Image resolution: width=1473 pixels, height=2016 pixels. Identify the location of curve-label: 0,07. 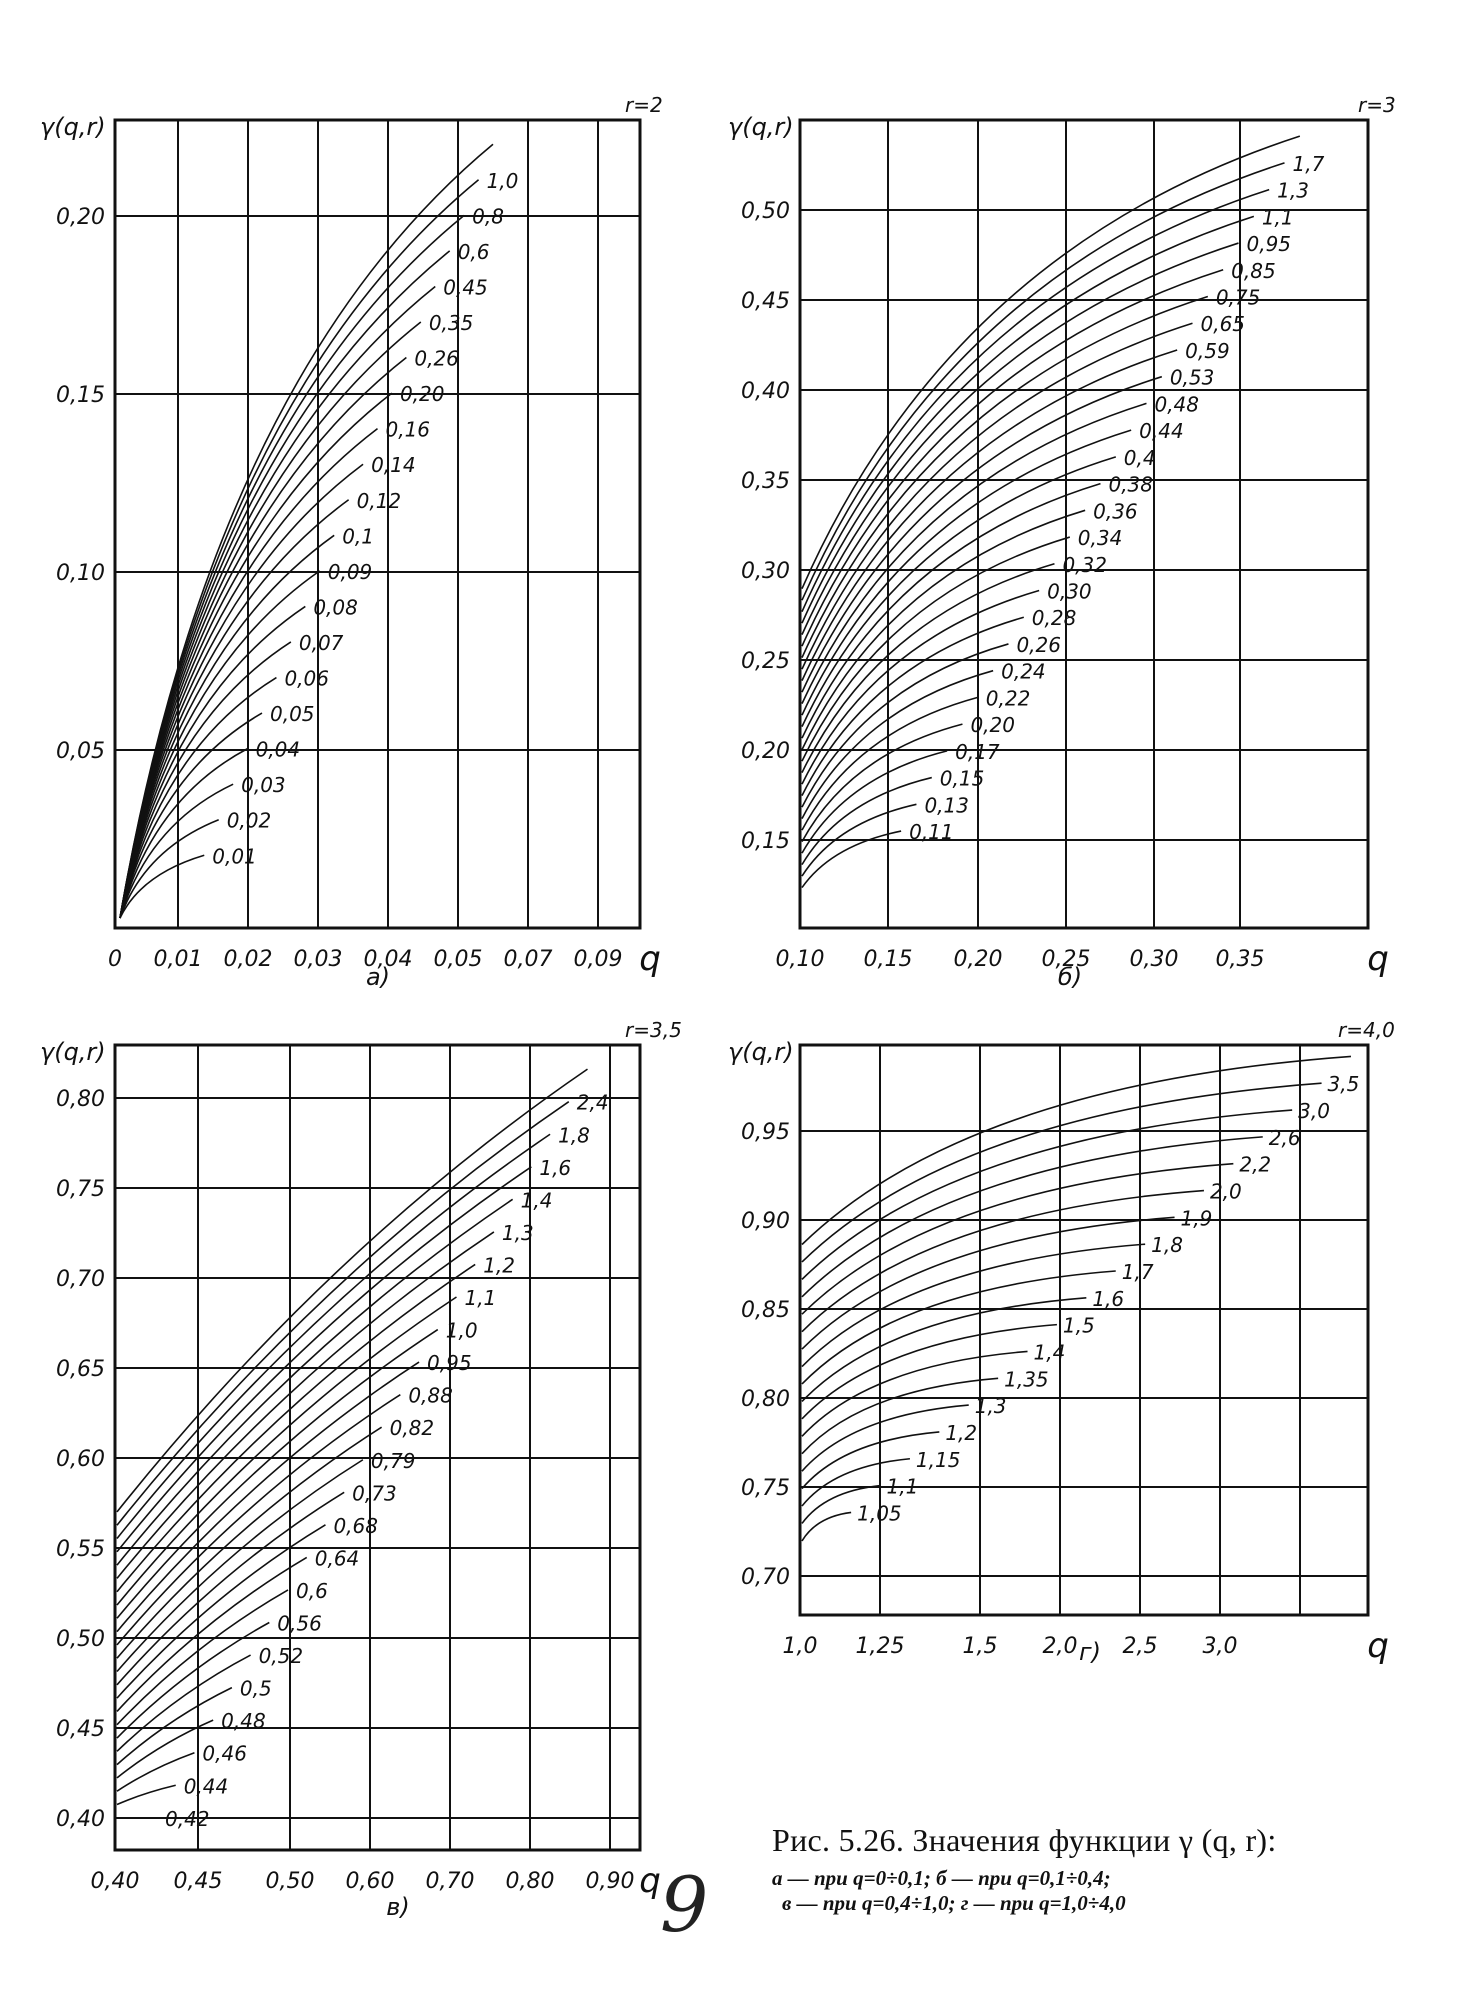
(321, 643).